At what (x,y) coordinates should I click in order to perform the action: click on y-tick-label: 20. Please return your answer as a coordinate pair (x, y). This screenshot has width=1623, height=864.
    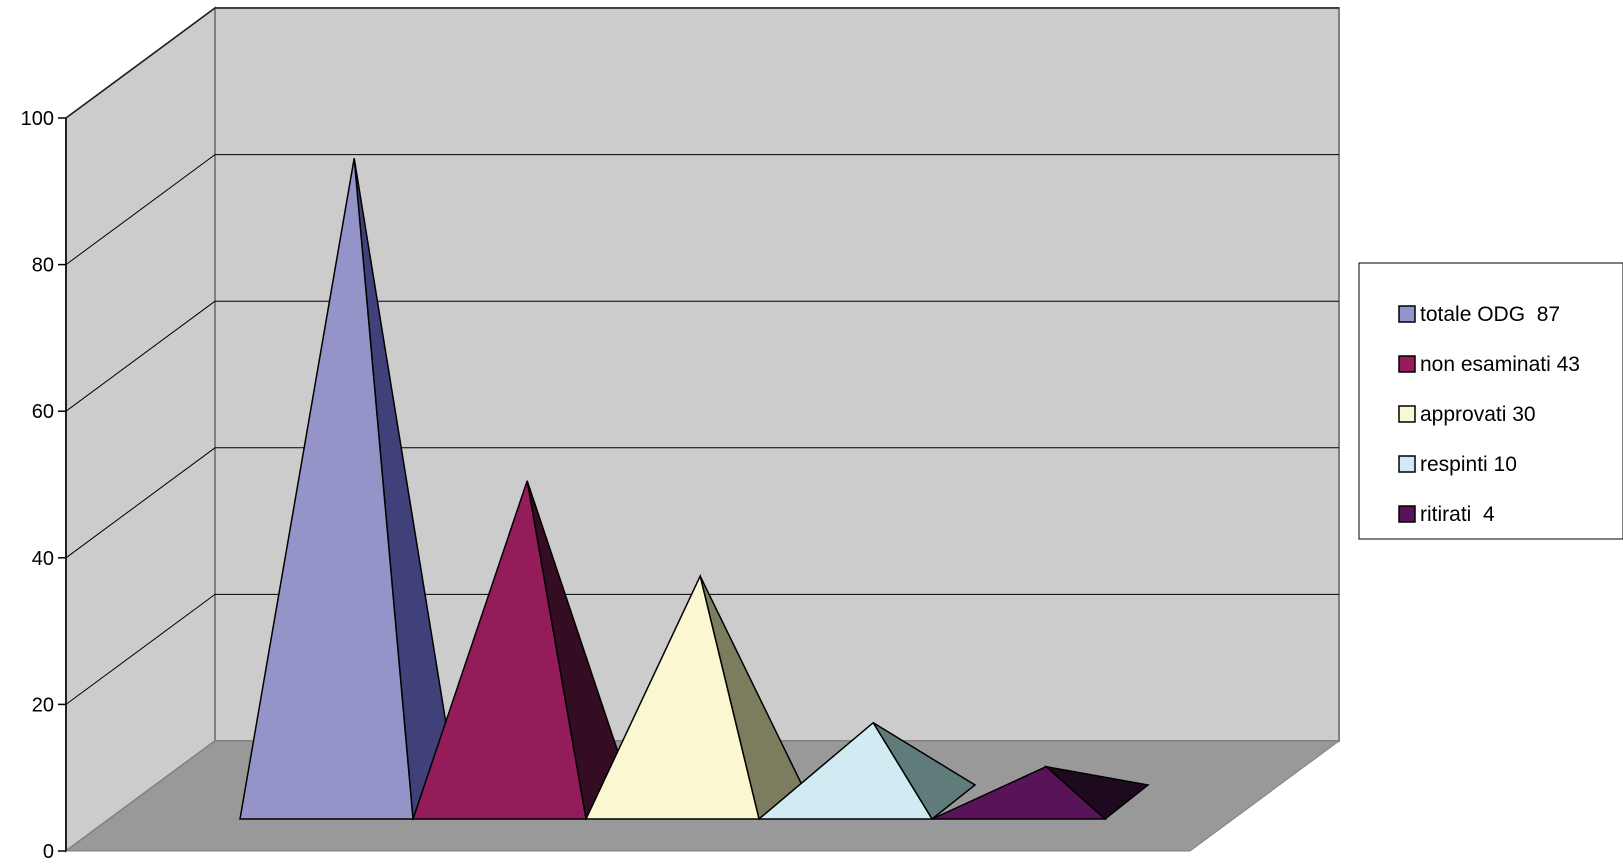
    Looking at the image, I should click on (43, 705).